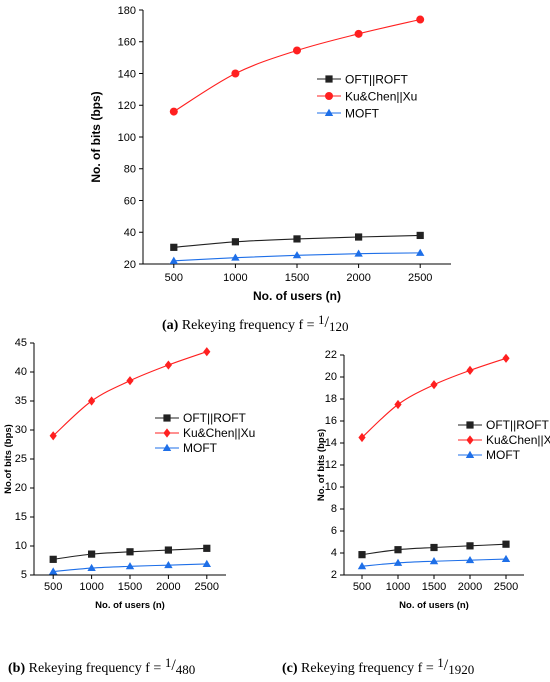 Image resolution: width=550 pixels, height=682 pixels. I want to click on series-line, so click(434, 397).